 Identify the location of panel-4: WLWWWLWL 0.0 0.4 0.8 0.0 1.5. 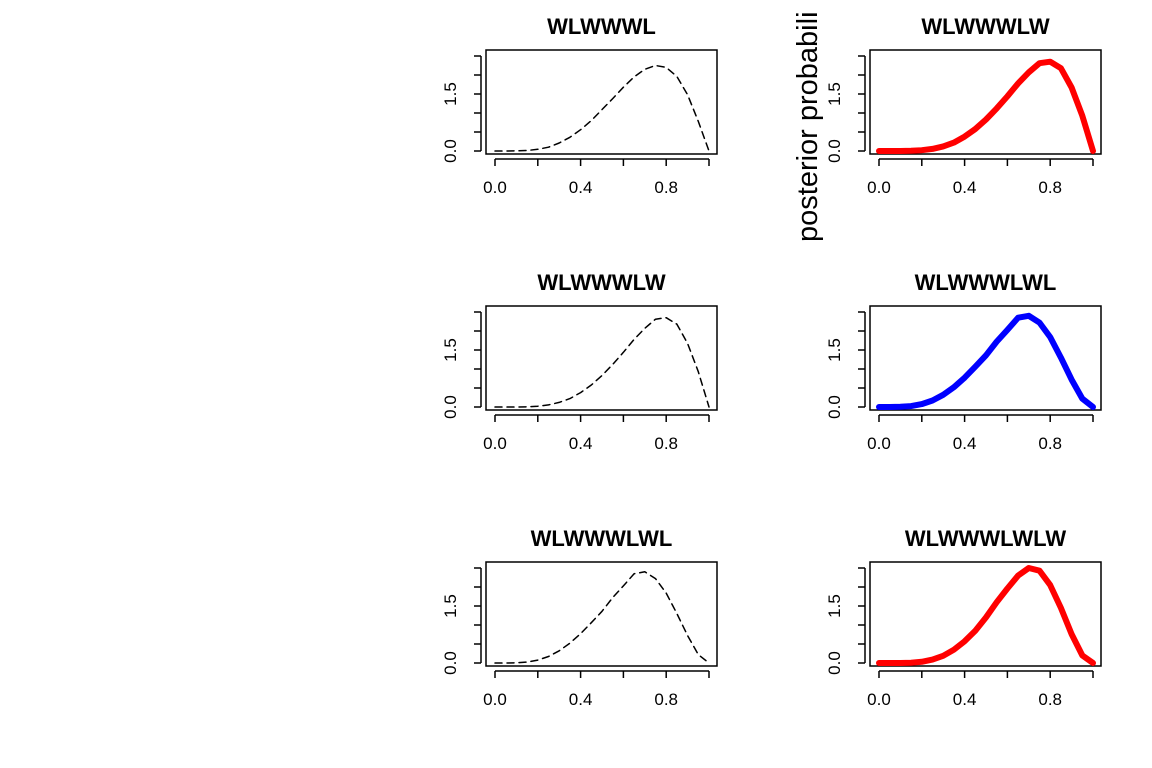
(963, 361).